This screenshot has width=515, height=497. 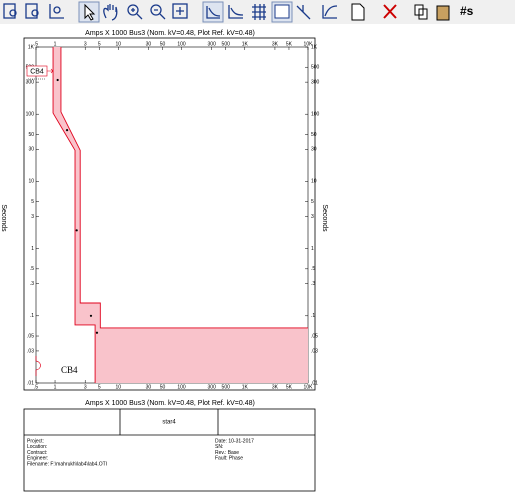 What do you see at coordinates (3, 218) in the screenshot?
I see `left-axis-label: Seconds` at bounding box center [3, 218].